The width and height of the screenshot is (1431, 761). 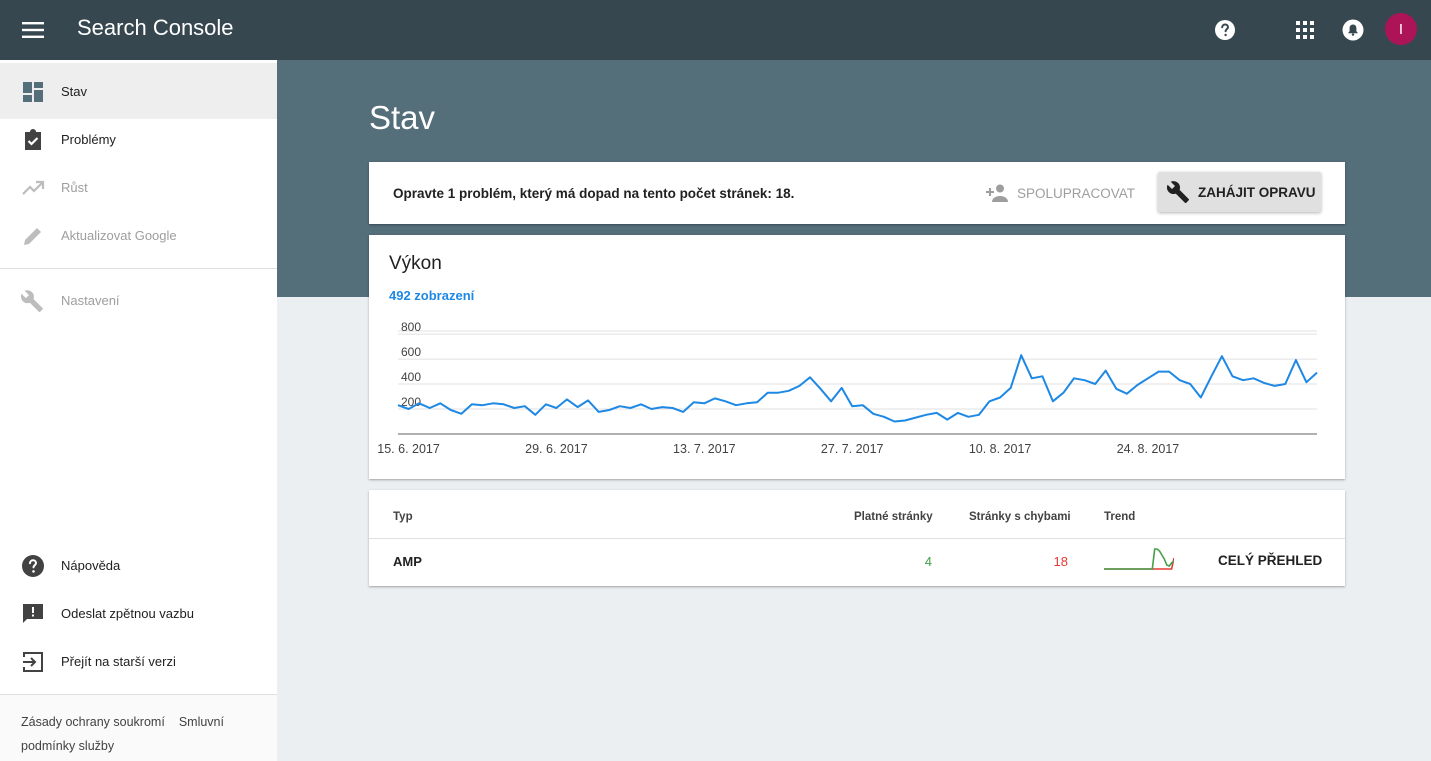 What do you see at coordinates (1353, 30) in the screenshot?
I see `notifications-icon` at bounding box center [1353, 30].